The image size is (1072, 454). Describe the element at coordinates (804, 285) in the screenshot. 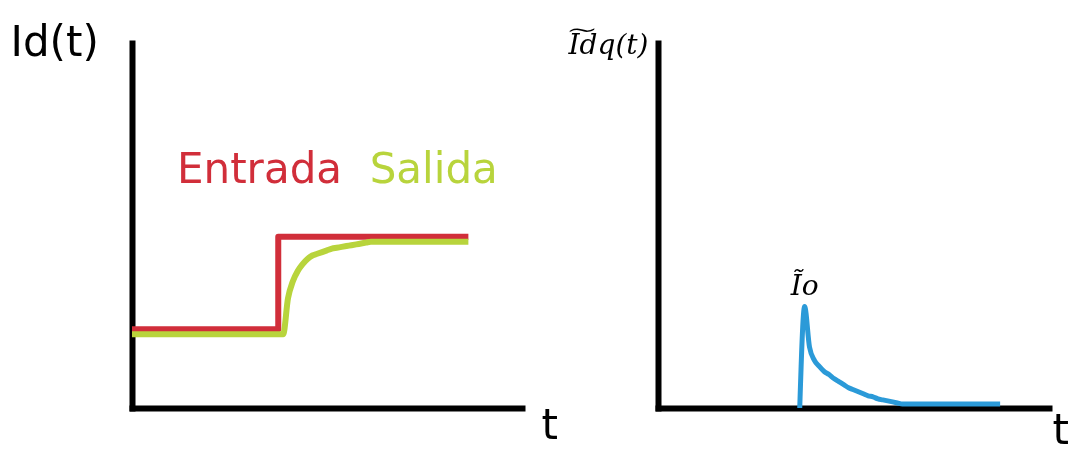

I see `annotation: Ĩo` at that location.